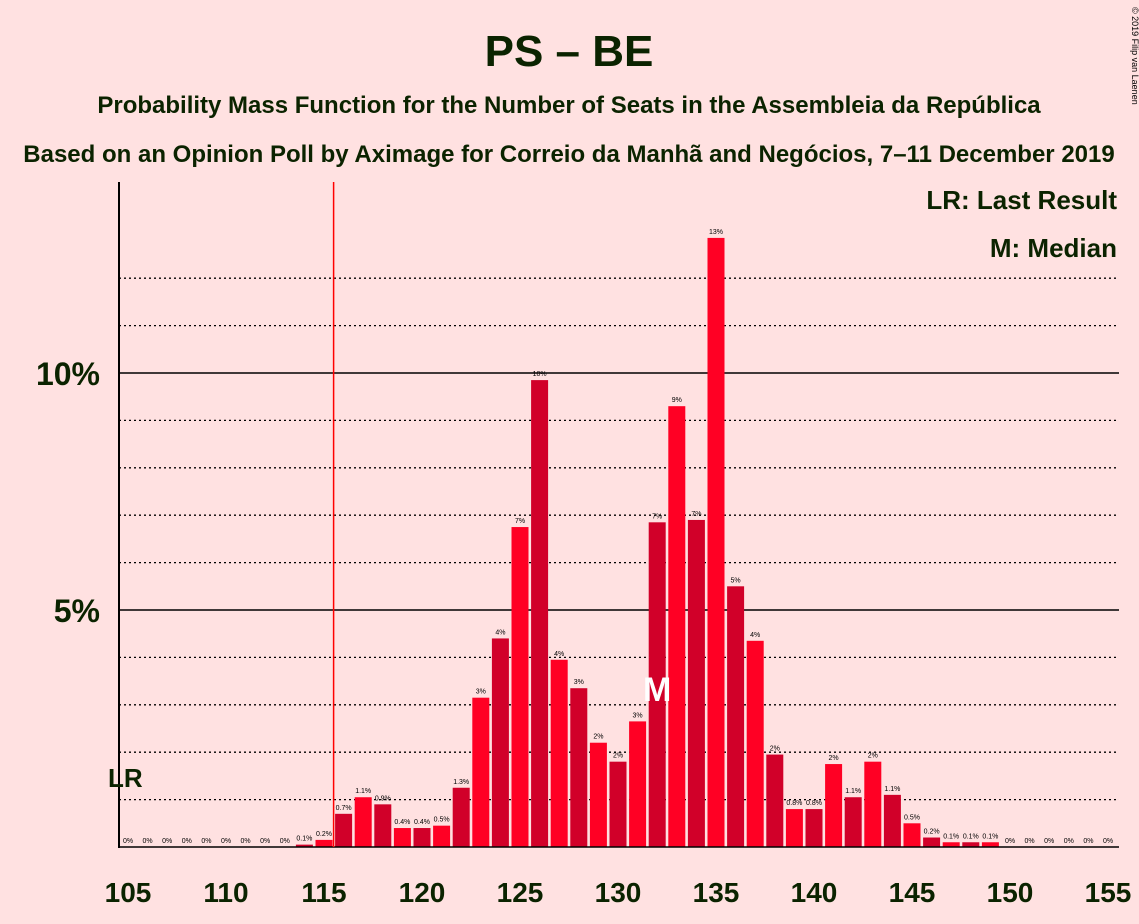  Describe the element at coordinates (814, 892) in the screenshot. I see `x-tick-140: 140` at that location.